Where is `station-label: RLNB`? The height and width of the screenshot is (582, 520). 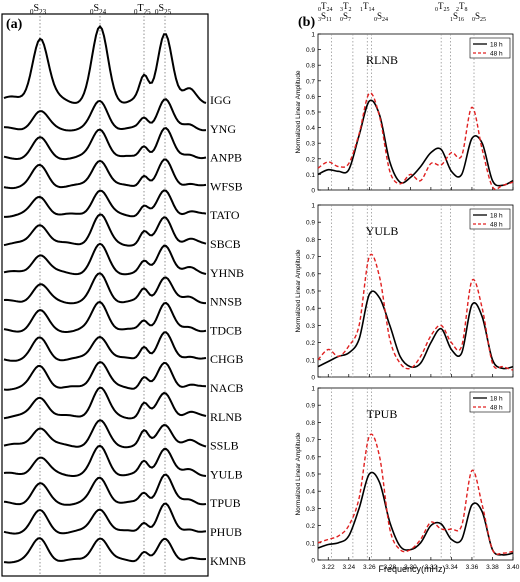
station-label: RLNB is located at coordinates (226, 417).